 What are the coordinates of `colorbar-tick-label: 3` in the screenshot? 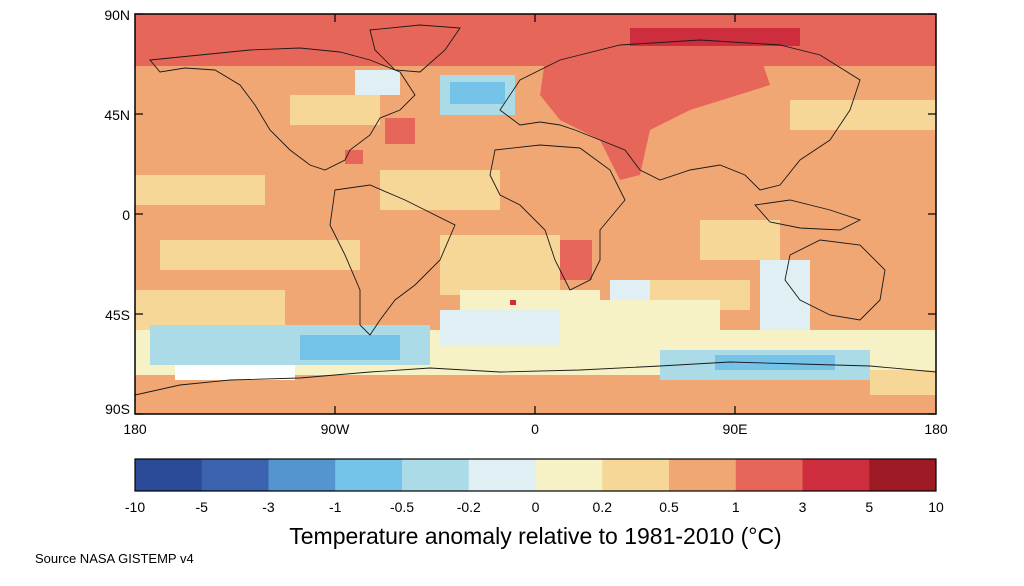 It's located at (803, 507).